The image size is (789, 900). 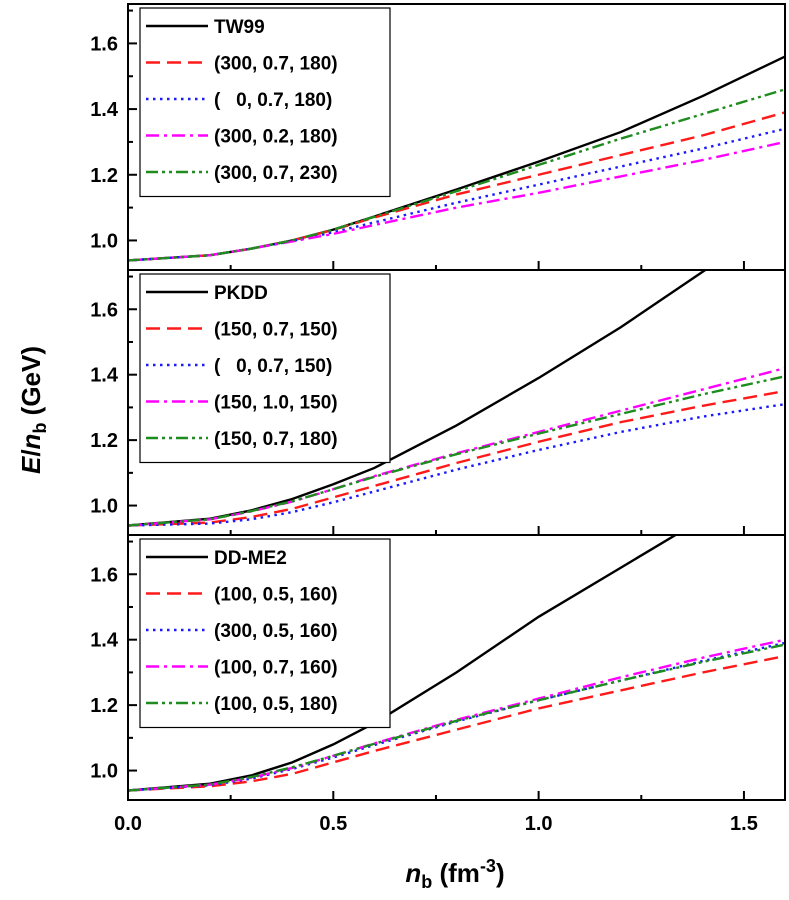 What do you see at coordinates (333, 824) in the screenshot?
I see `x-tick-label: 0.5` at bounding box center [333, 824].